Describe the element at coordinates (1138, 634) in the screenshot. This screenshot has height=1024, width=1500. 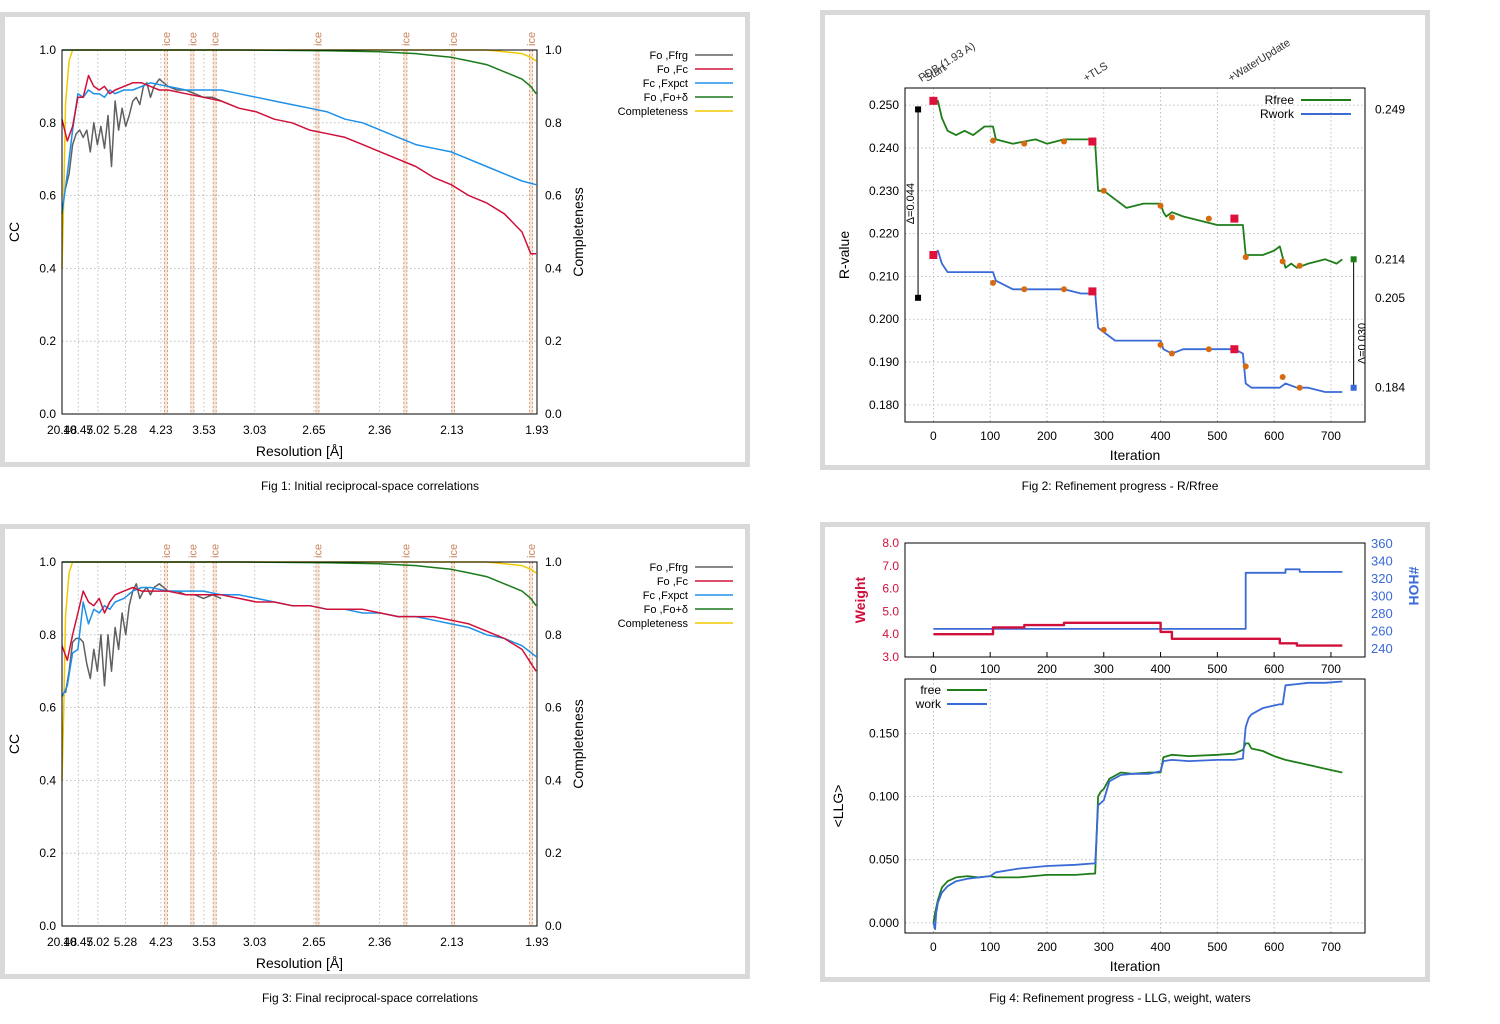
I see `series-line-weight` at that location.